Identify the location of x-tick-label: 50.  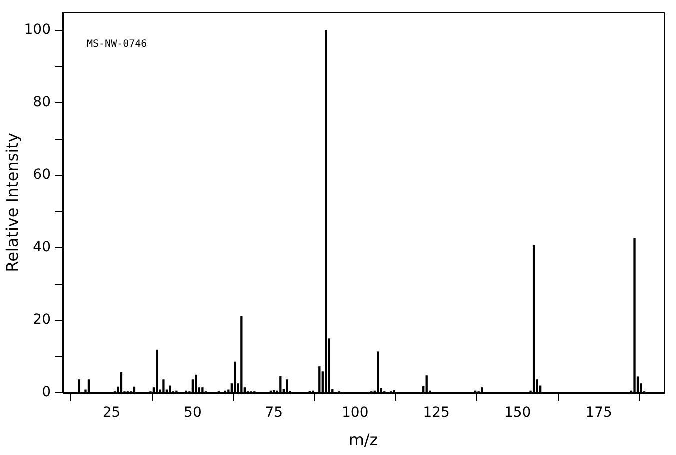
(193, 413).